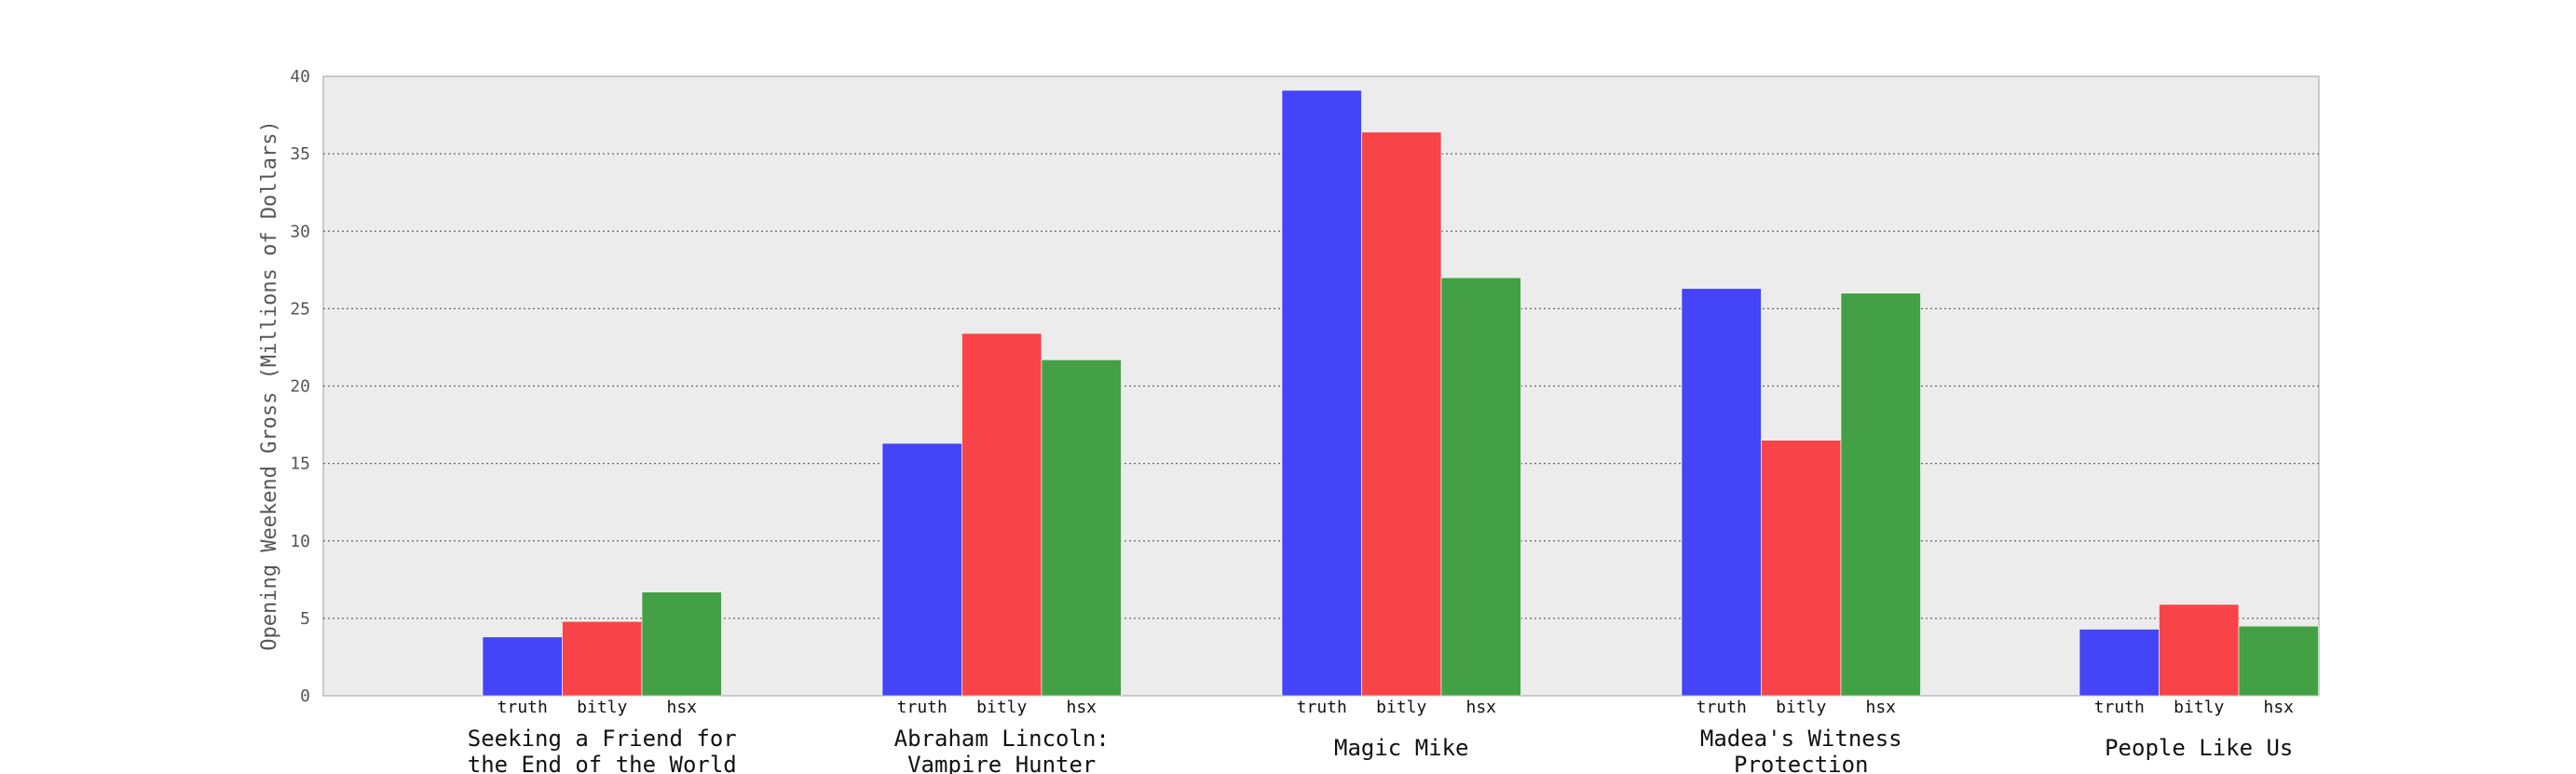 The image size is (2576, 774). What do you see at coordinates (522, 707) in the screenshot?
I see `bar-label-truth-0: truth` at bounding box center [522, 707].